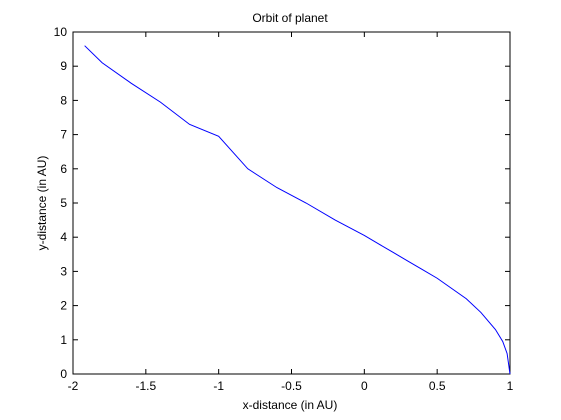 Image resolution: width=561 pixels, height=420 pixels. What do you see at coordinates (63, 100) in the screenshot?
I see `y-tick-label: 8` at bounding box center [63, 100].